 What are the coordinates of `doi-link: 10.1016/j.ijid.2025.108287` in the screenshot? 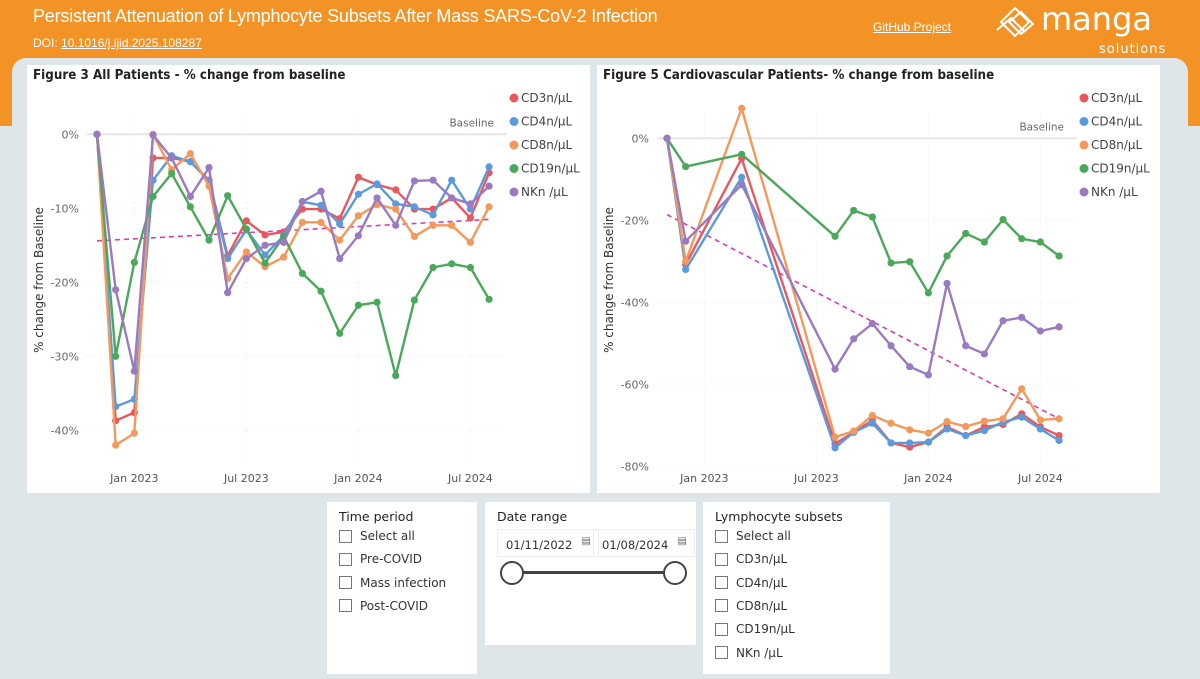 It's located at (131, 43).